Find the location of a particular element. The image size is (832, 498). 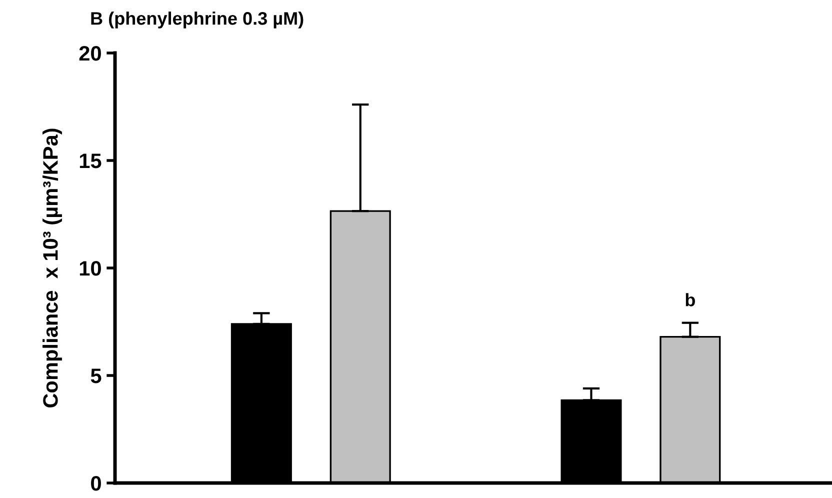

y-tick-label: 10 is located at coordinates (90, 268).